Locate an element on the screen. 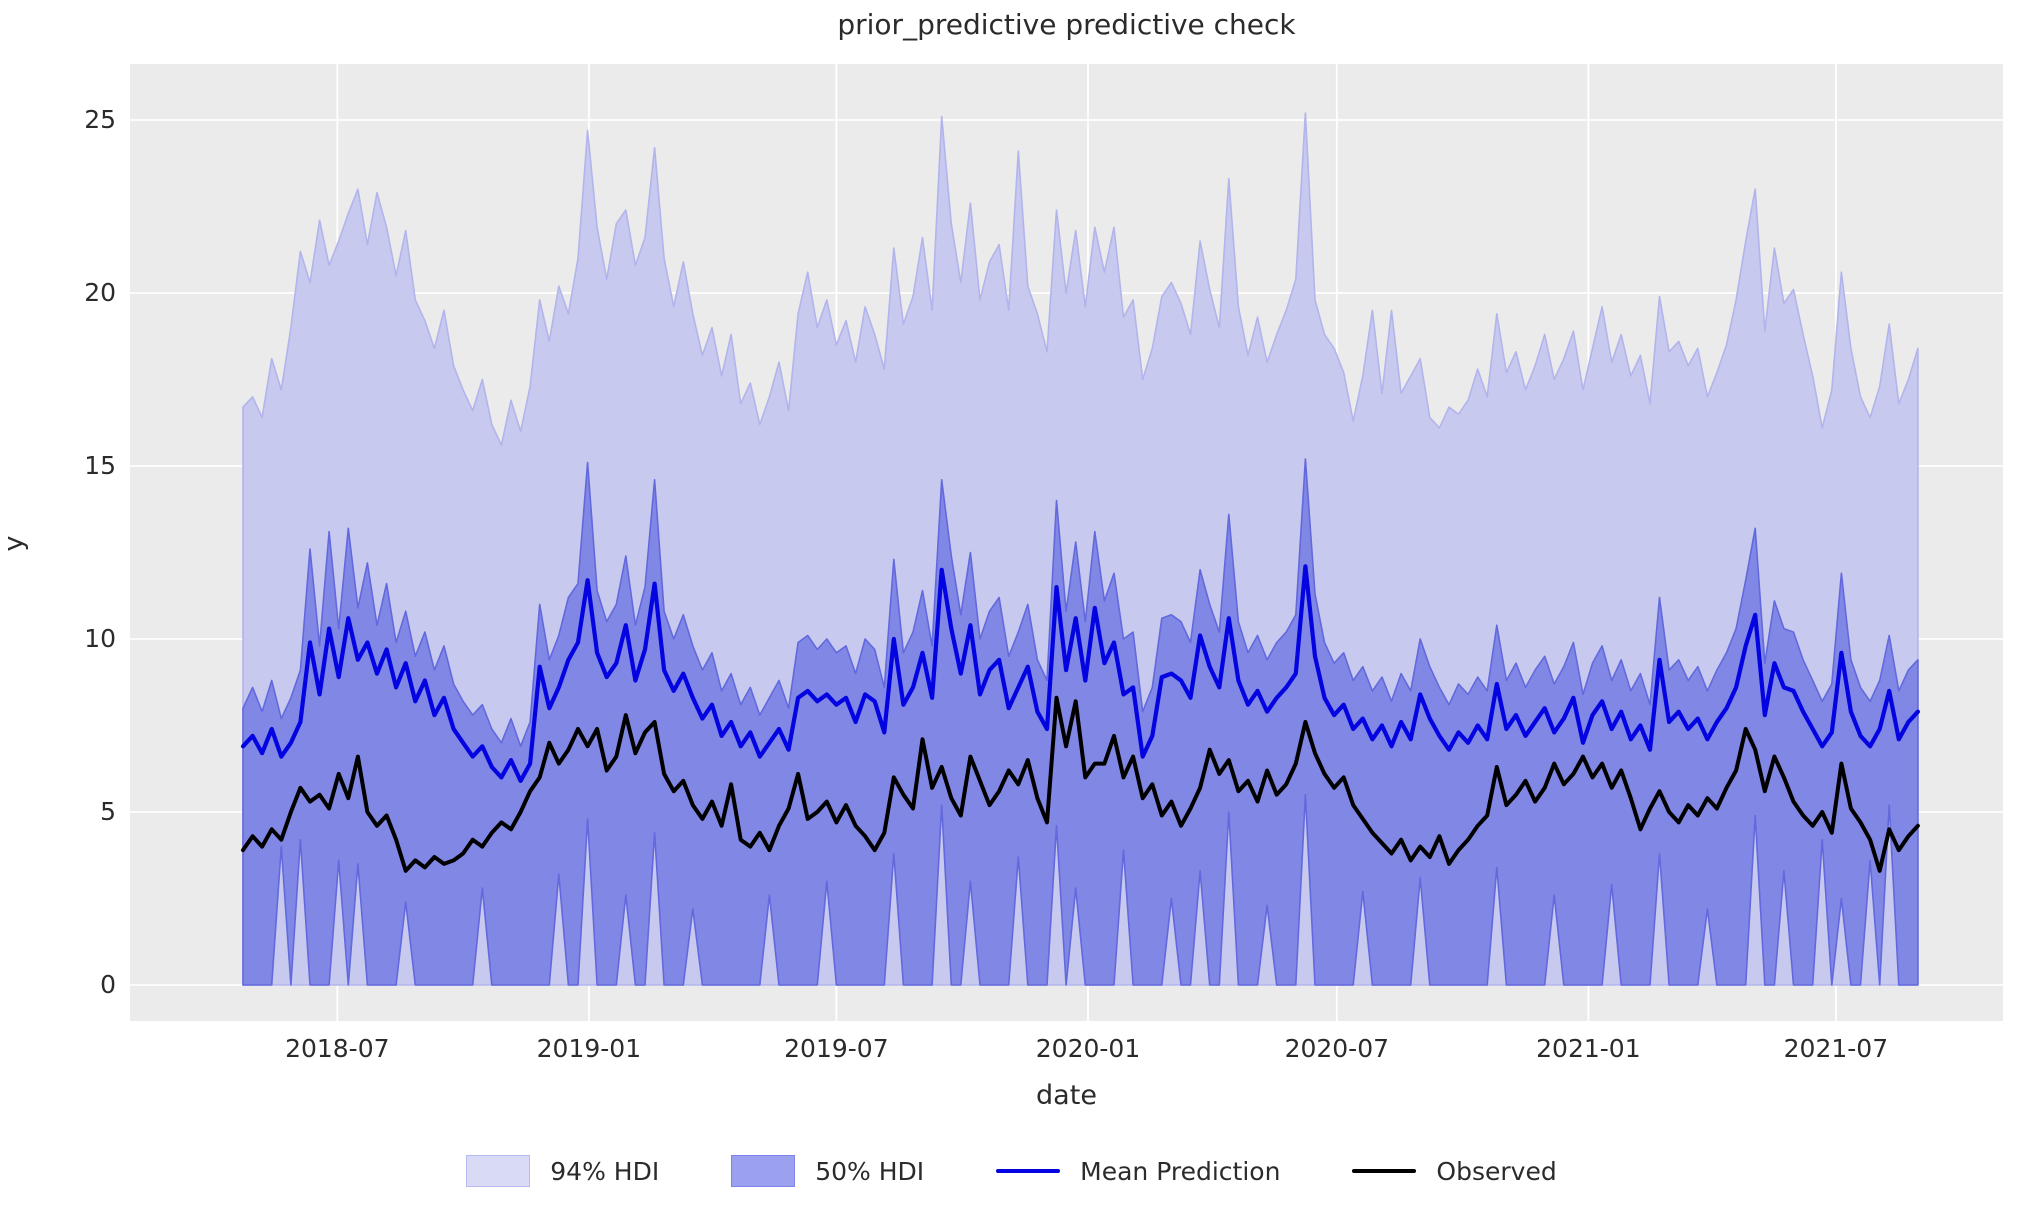 The image size is (2023, 1223). y-axis-label: y is located at coordinates (15, 543).